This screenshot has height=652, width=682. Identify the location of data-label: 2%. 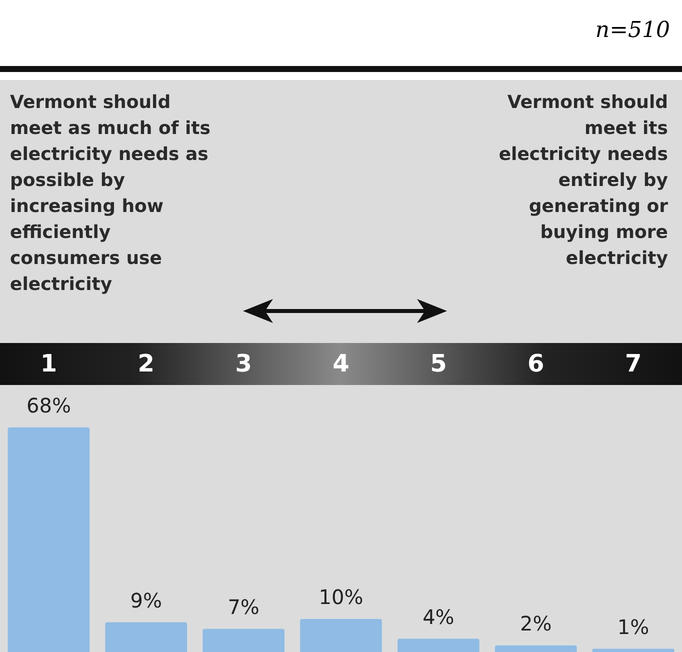
(536, 624).